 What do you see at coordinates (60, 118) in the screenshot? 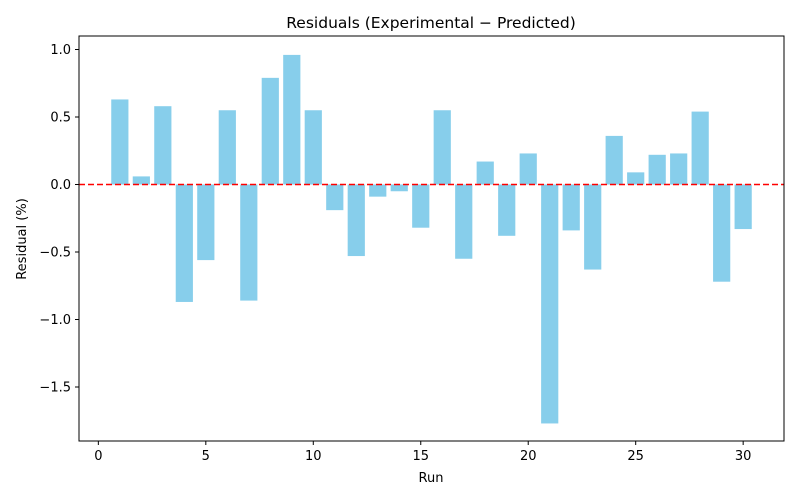
I see `y-tick-label: 0.5` at bounding box center [60, 118].